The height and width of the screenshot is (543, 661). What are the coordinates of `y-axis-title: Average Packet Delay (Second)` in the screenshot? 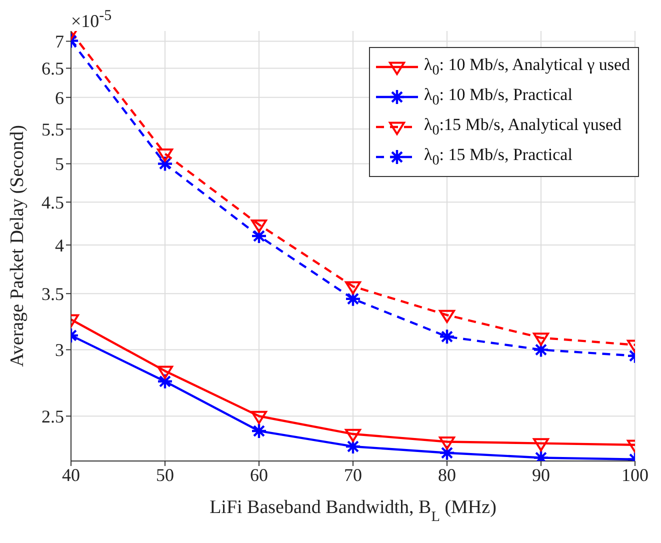 It's located at (17, 246).